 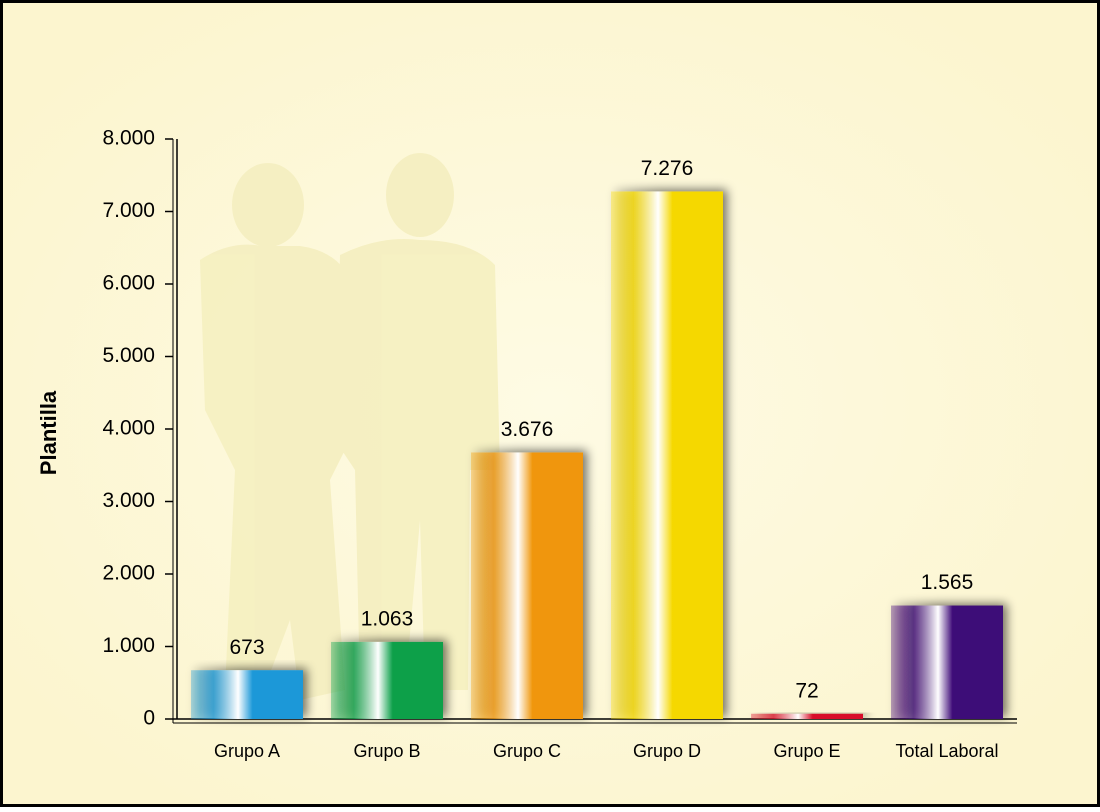 What do you see at coordinates (128, 355) in the screenshot?
I see `y-tick-label: 5.000` at bounding box center [128, 355].